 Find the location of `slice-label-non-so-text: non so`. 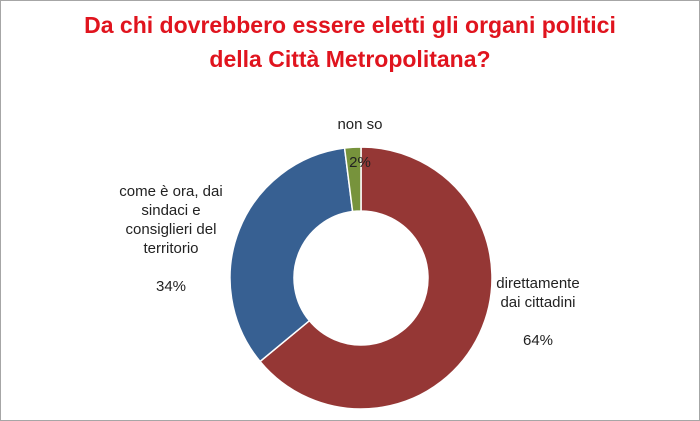

slice-label-non-so-text: non so is located at coordinates (360, 124).